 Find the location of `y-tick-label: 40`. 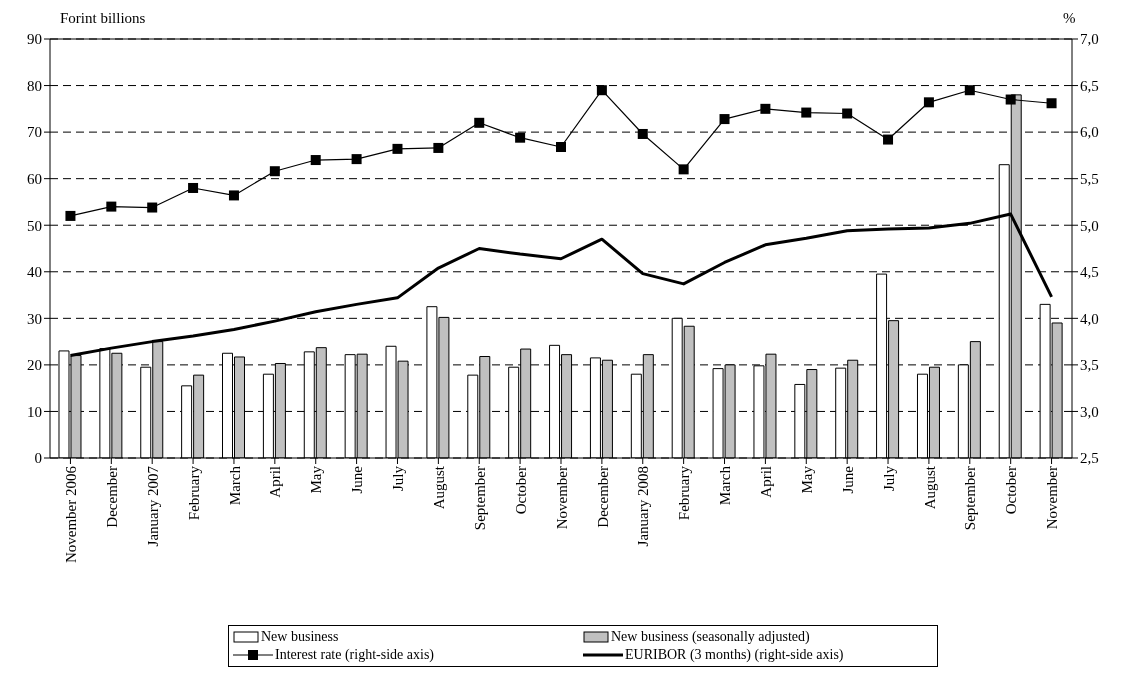

y-tick-label: 40 is located at coordinates (34, 272).